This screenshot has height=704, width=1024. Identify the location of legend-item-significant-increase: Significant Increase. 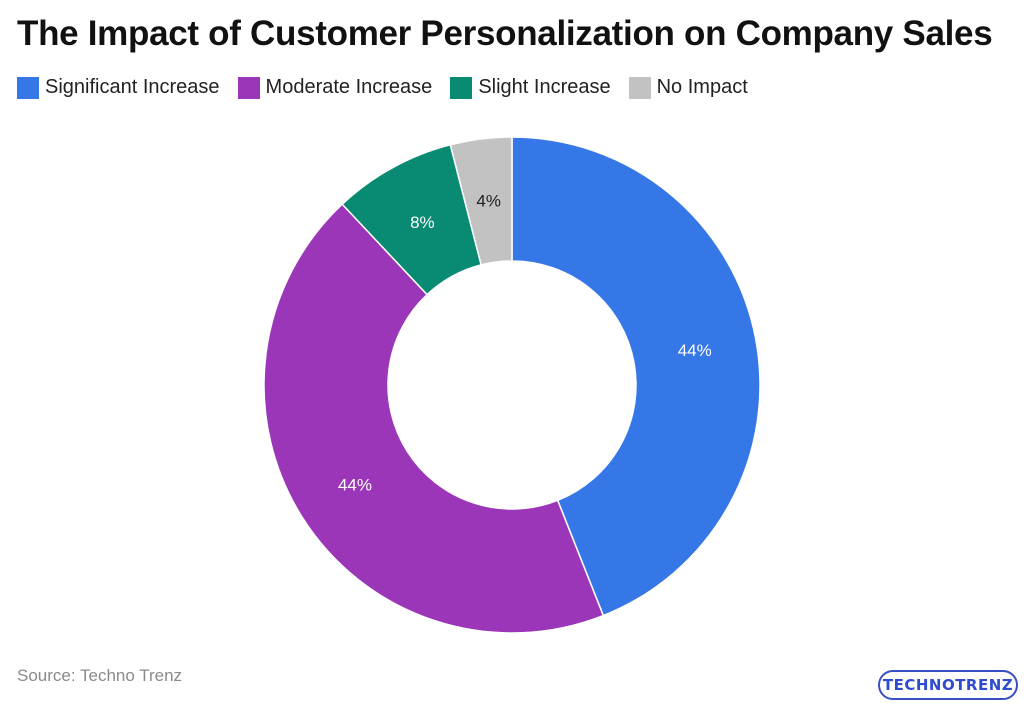
(118, 87).